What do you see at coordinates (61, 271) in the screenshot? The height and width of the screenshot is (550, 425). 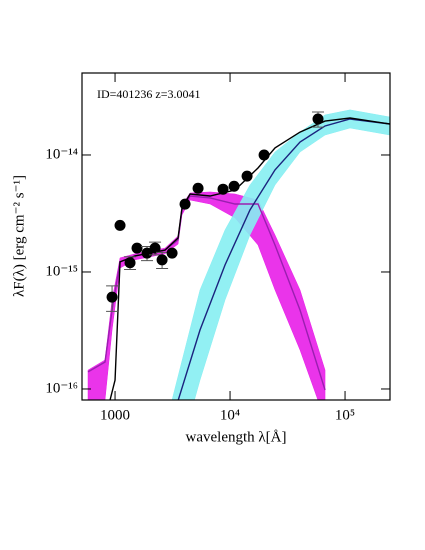 I see `y-tick-label: 10⁻¹⁵` at bounding box center [61, 271].